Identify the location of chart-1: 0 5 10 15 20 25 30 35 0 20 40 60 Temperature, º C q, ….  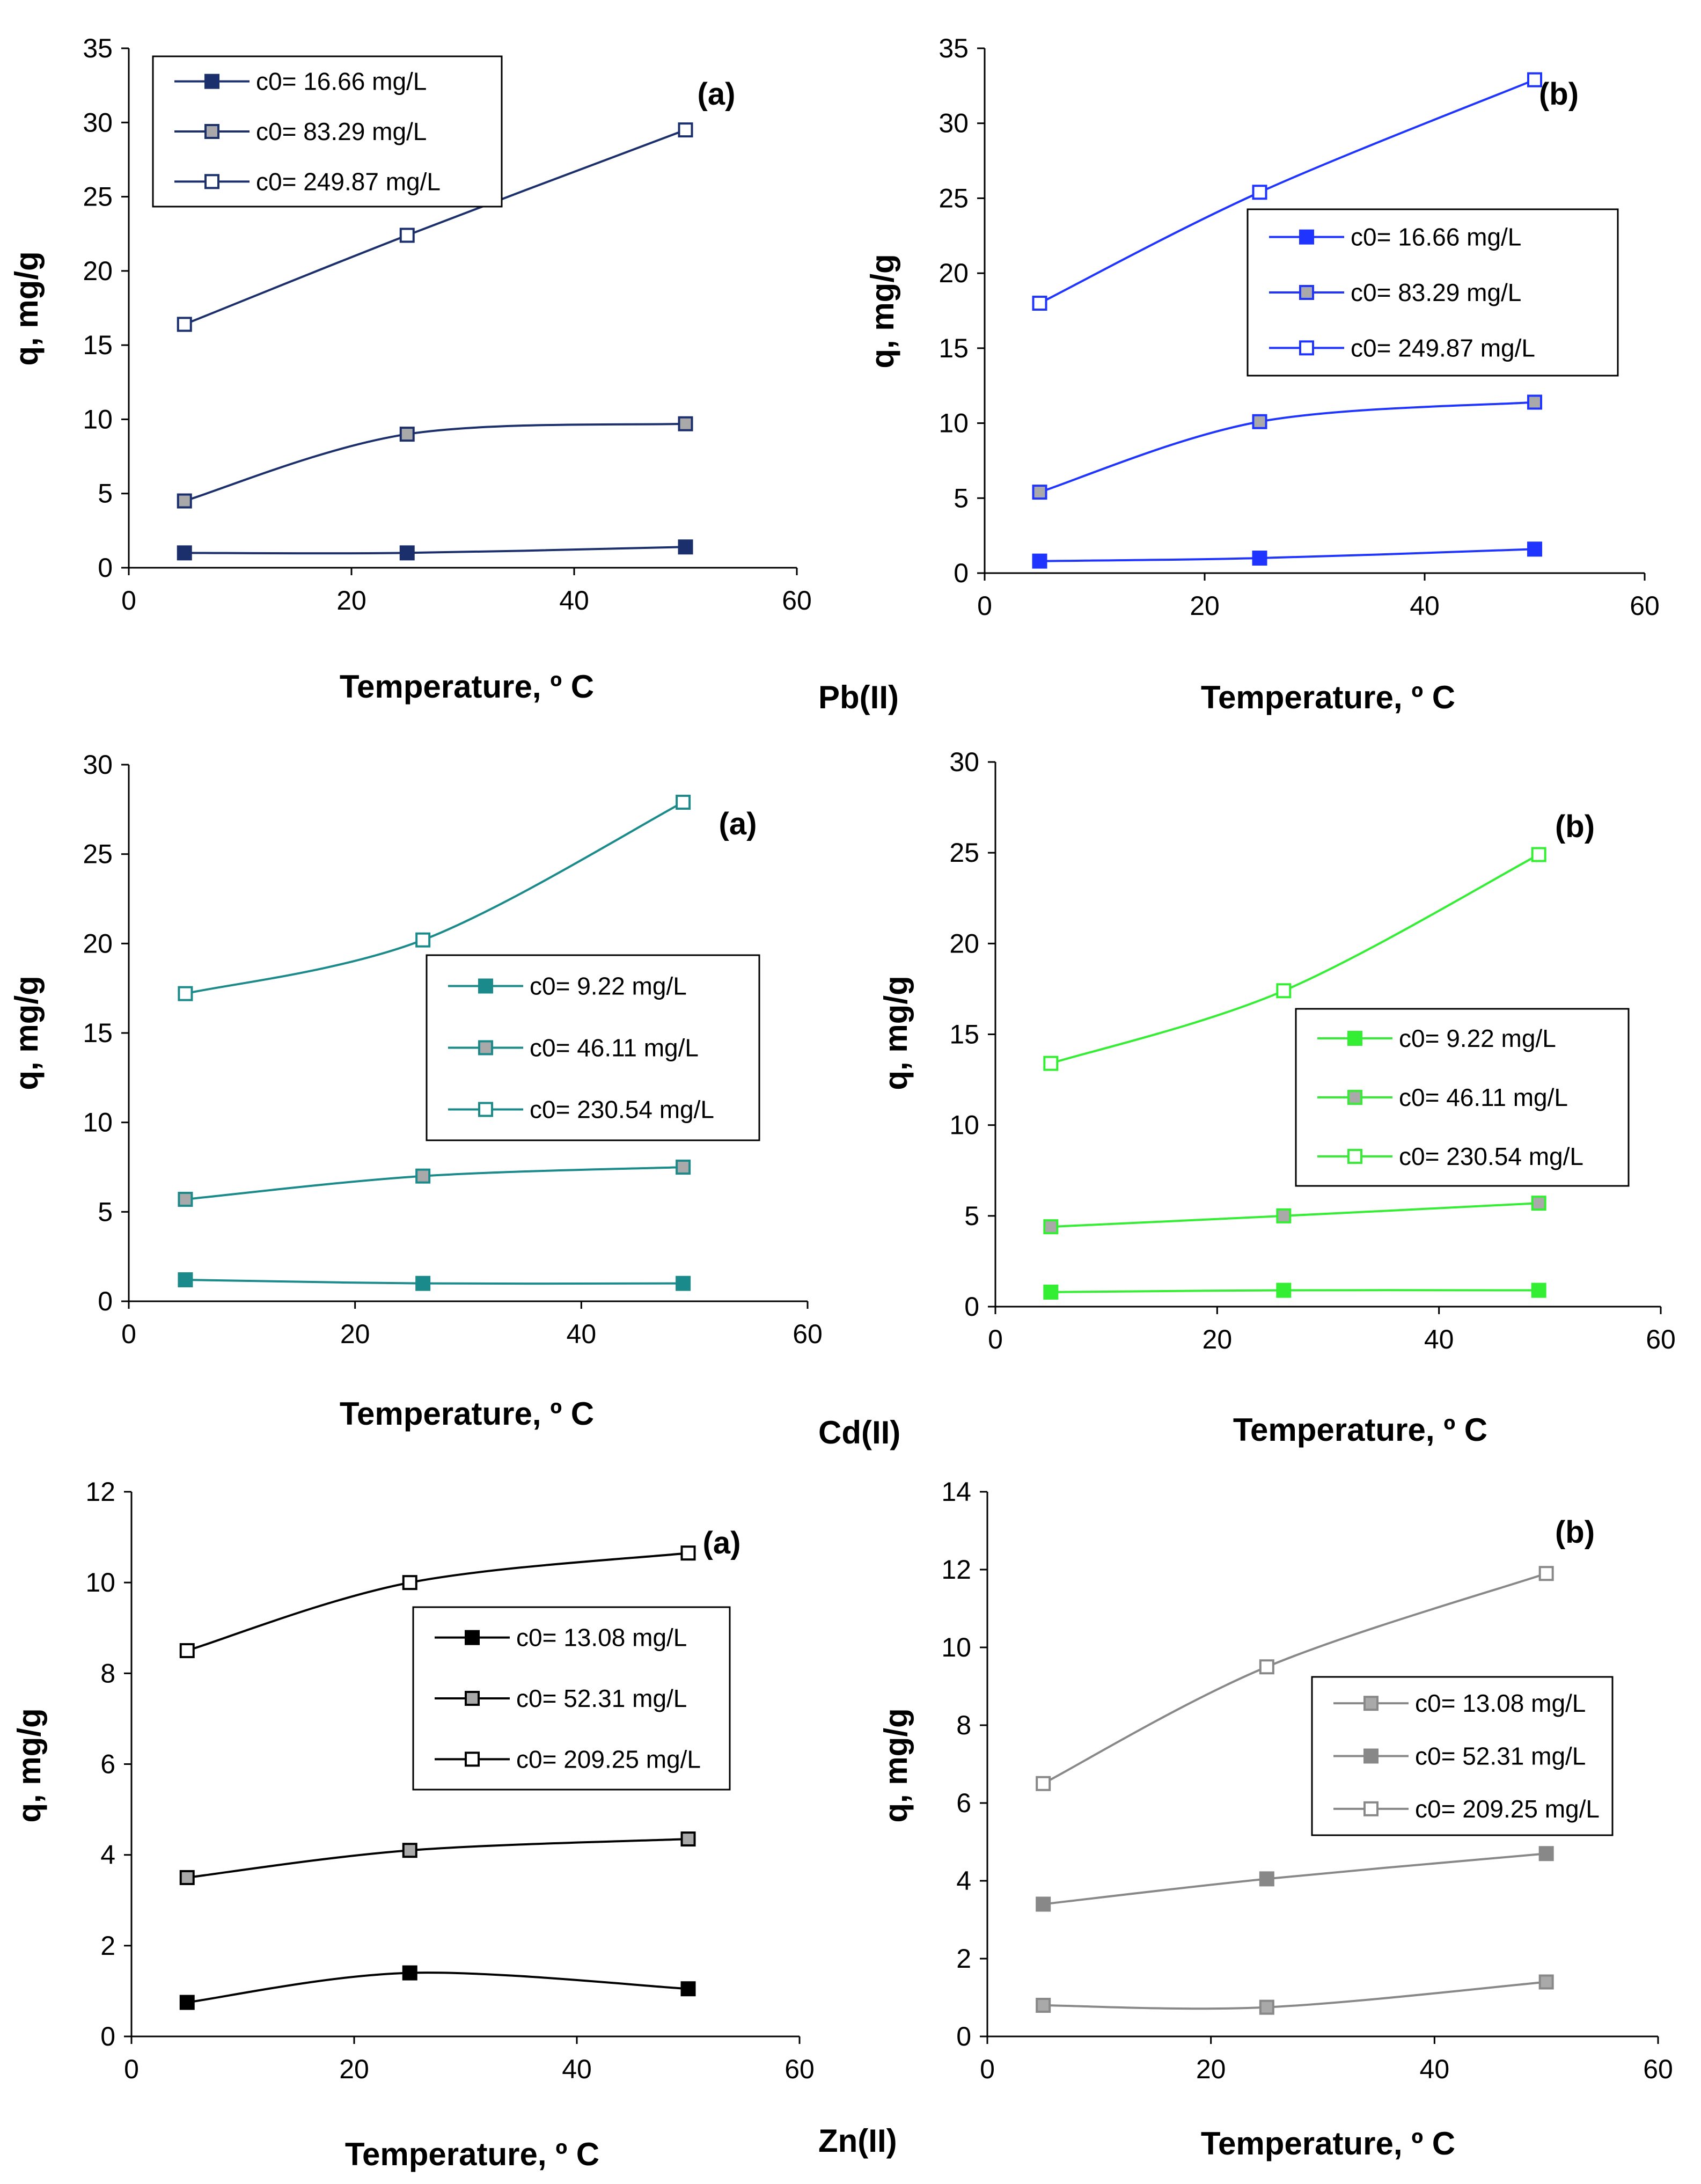
(411, 369).